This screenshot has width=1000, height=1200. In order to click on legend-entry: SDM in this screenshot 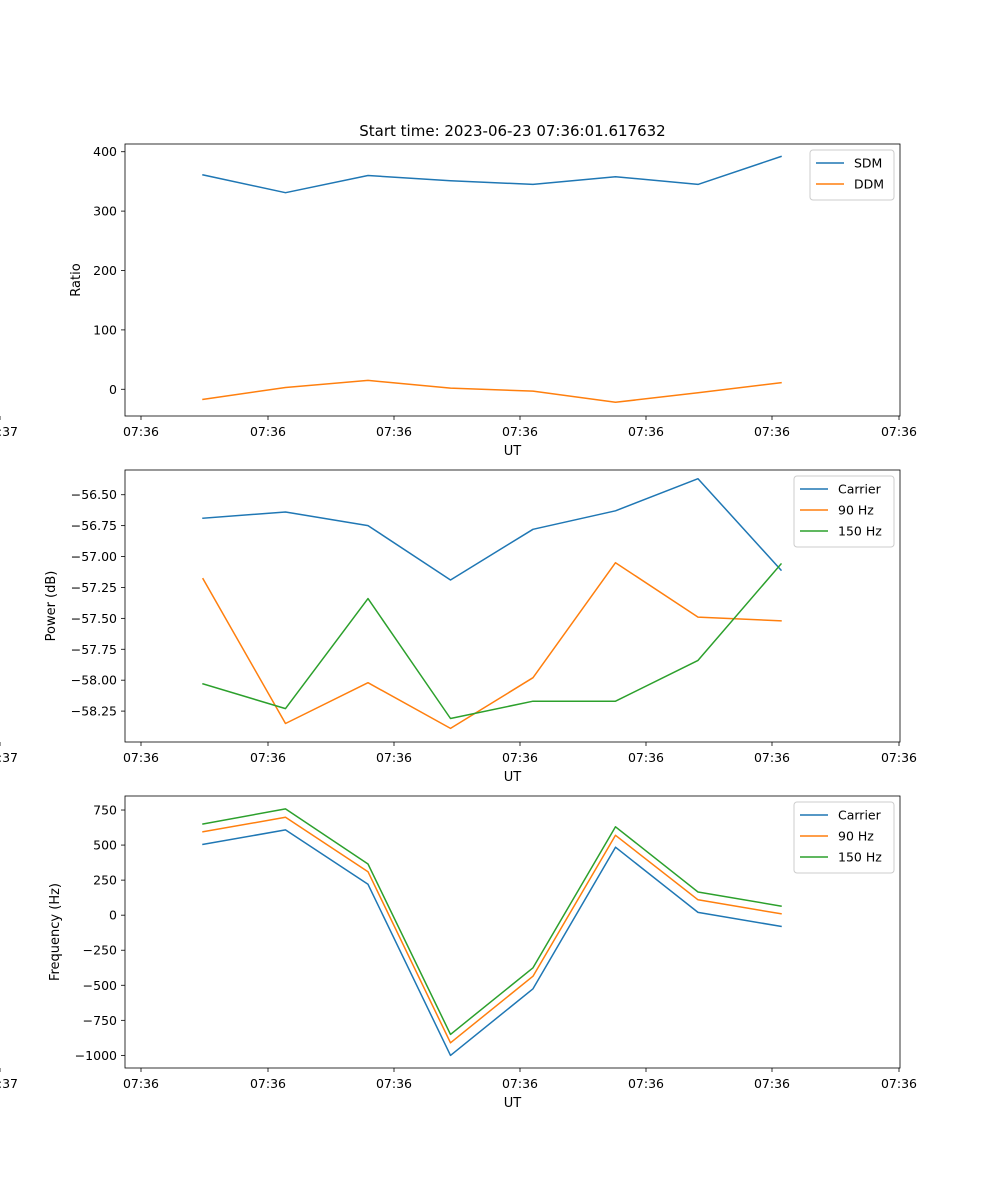, I will do `click(868, 163)`.